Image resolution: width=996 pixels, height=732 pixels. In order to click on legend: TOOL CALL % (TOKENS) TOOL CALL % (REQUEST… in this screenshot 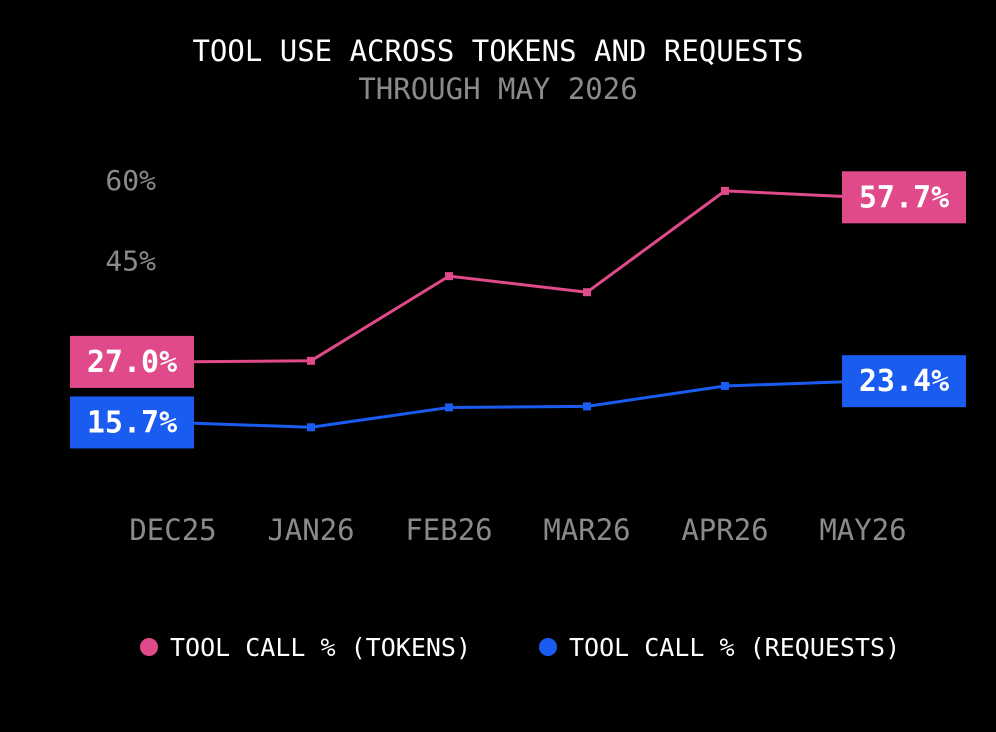, I will do `click(520, 647)`.